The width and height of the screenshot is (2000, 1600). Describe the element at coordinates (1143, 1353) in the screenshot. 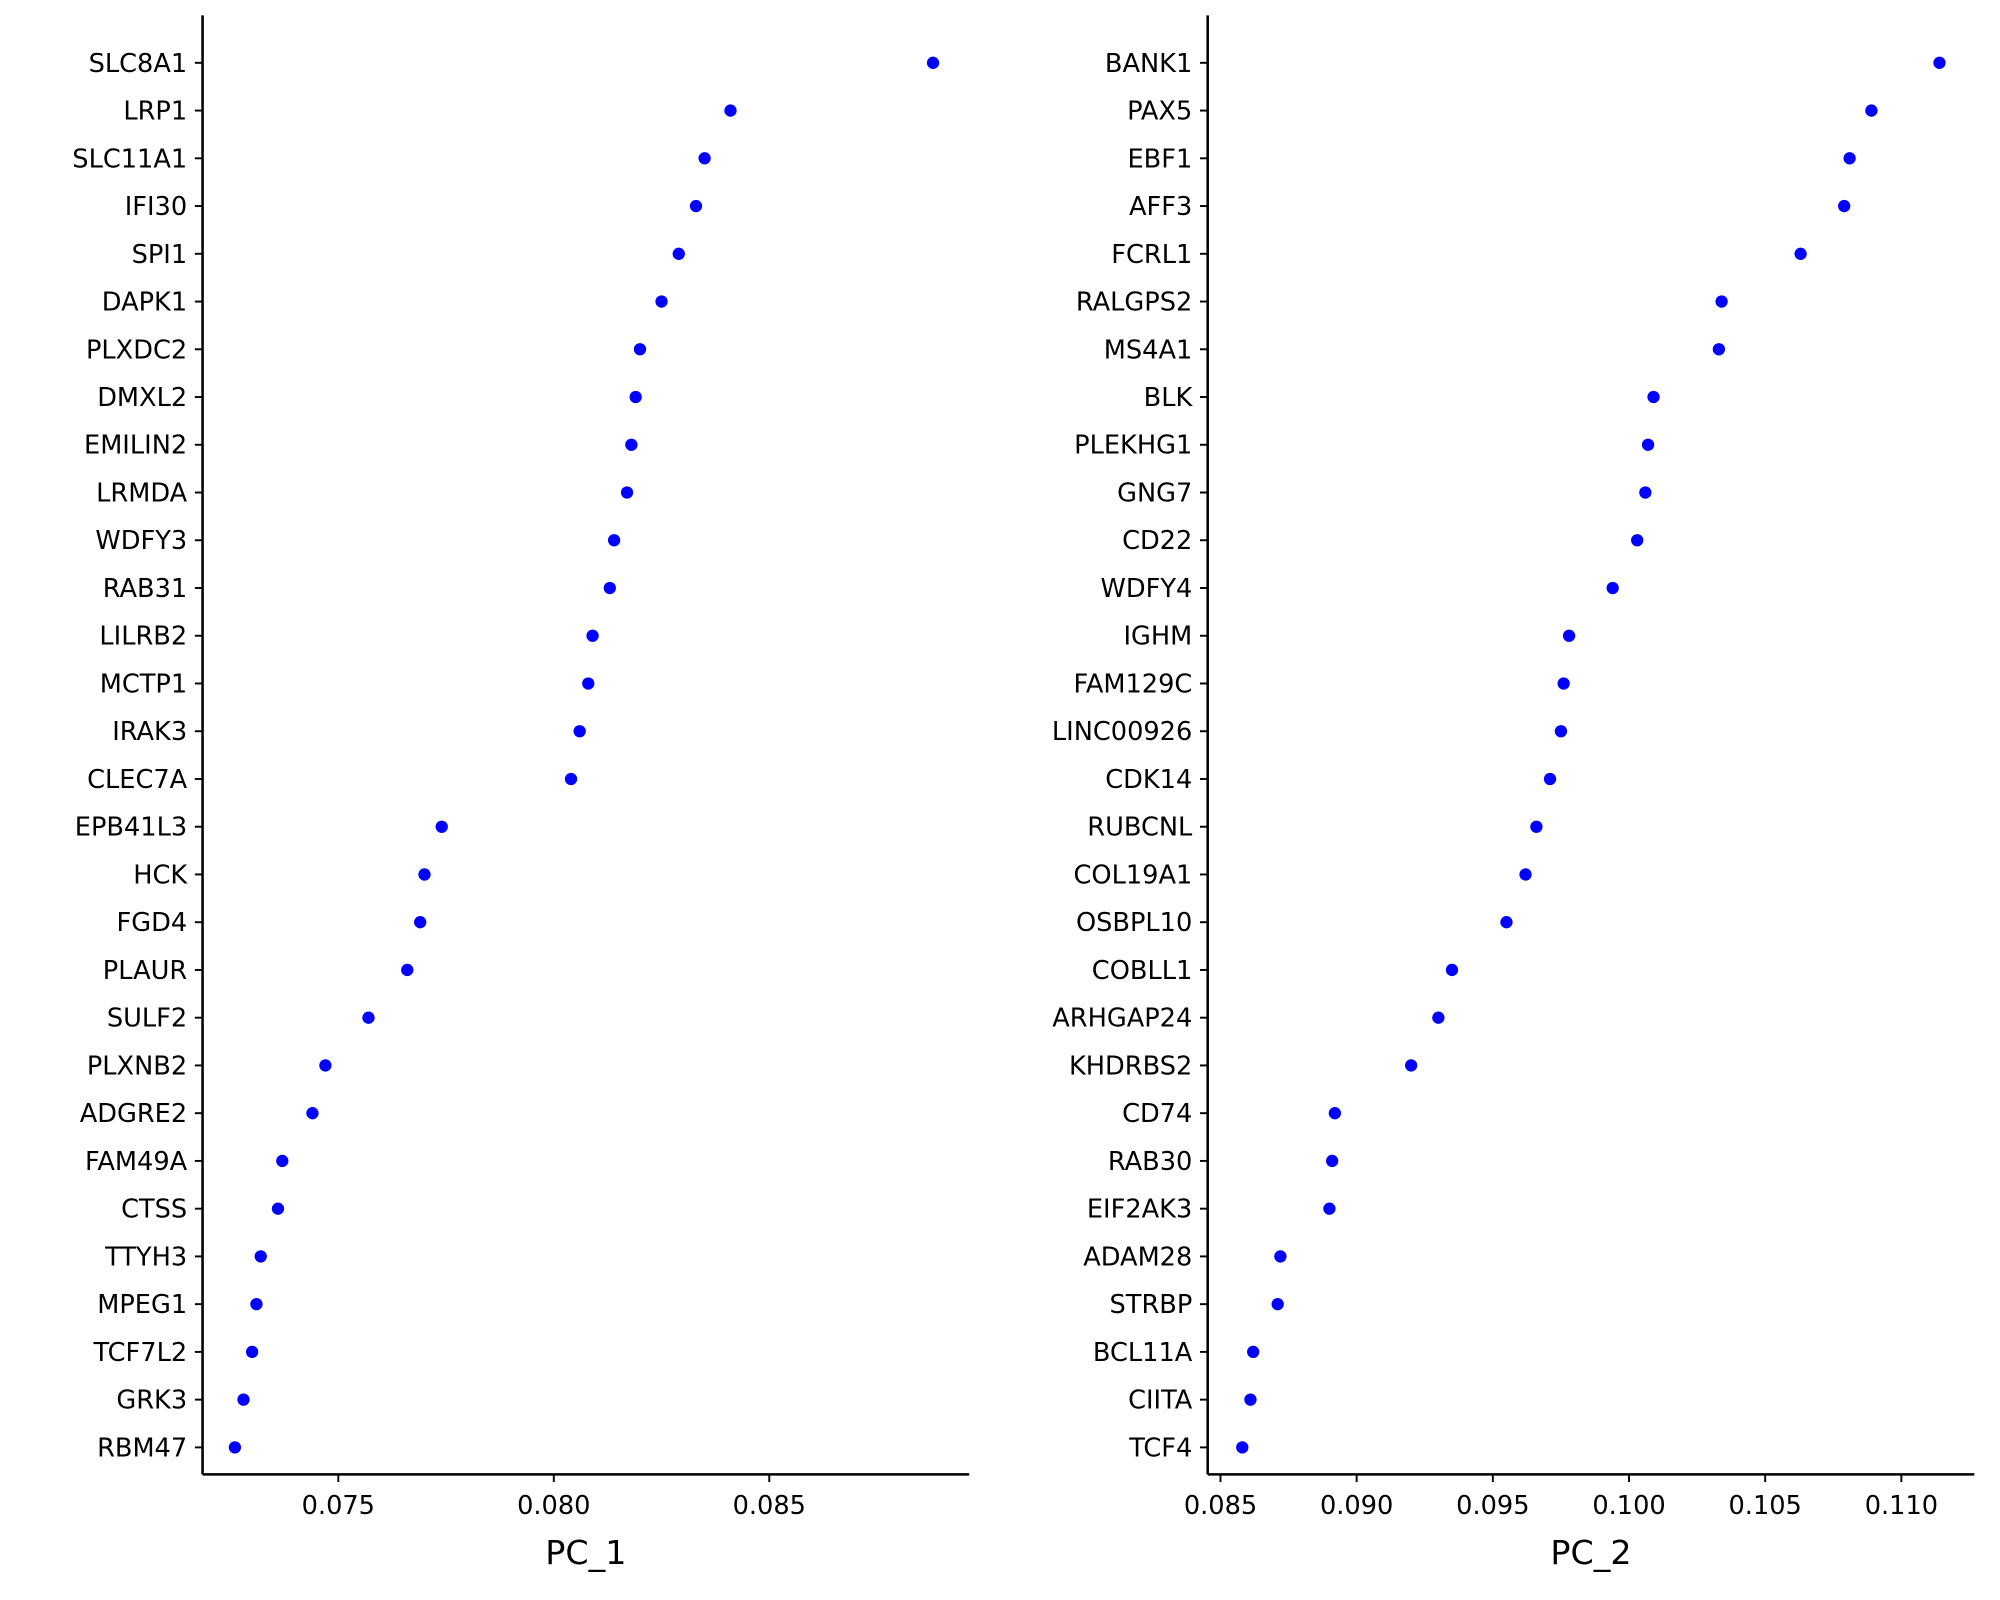

I see `y-tick-label: BCL11A` at that location.